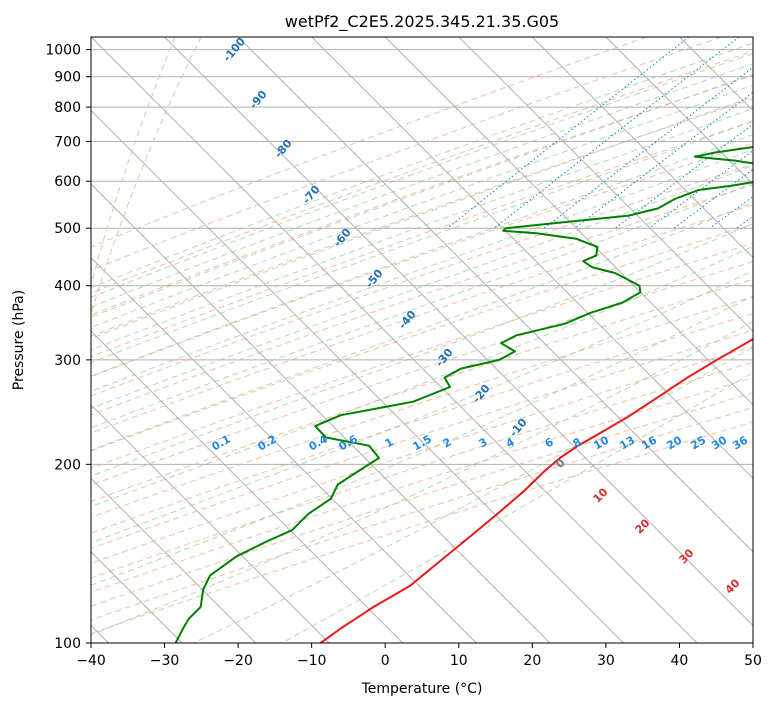 The width and height of the screenshot is (775, 708). What do you see at coordinates (67, 361) in the screenshot?
I see `y-tick-label: 300` at bounding box center [67, 361].